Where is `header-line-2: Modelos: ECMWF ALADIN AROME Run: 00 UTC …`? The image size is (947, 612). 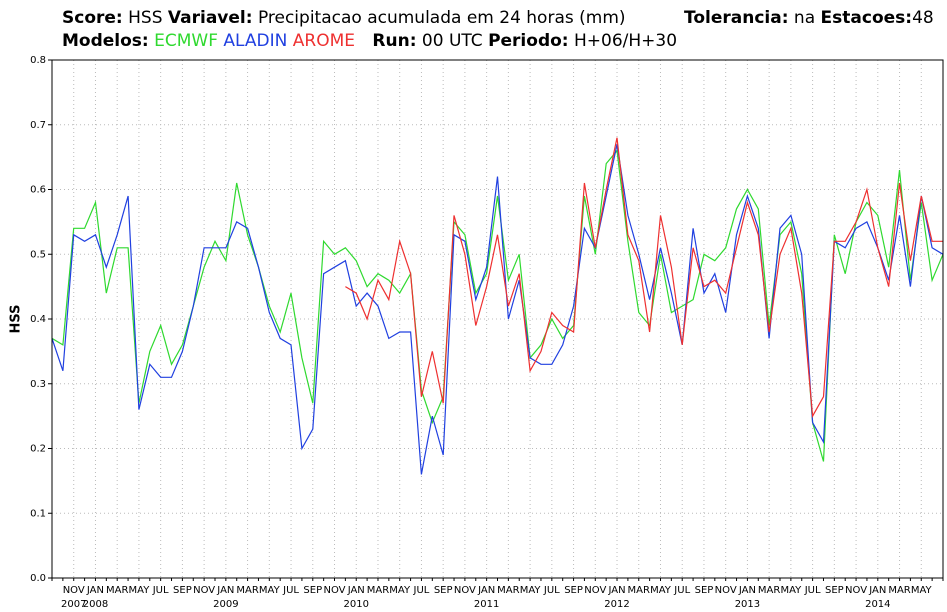 header-line-2: Modelos: ECMWF ALADIN AROME Run: 00 UTC … is located at coordinates (369, 41).